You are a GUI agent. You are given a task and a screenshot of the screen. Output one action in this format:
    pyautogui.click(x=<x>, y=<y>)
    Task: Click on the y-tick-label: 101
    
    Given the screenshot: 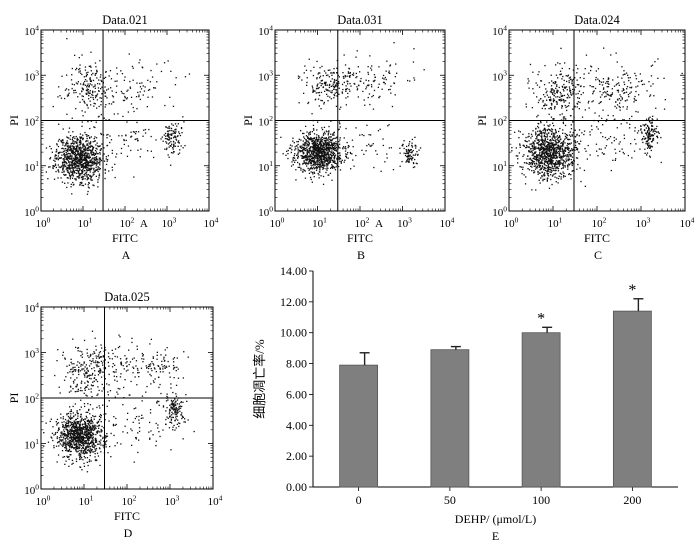 What is the action you would take?
    pyautogui.click(x=265, y=166)
    